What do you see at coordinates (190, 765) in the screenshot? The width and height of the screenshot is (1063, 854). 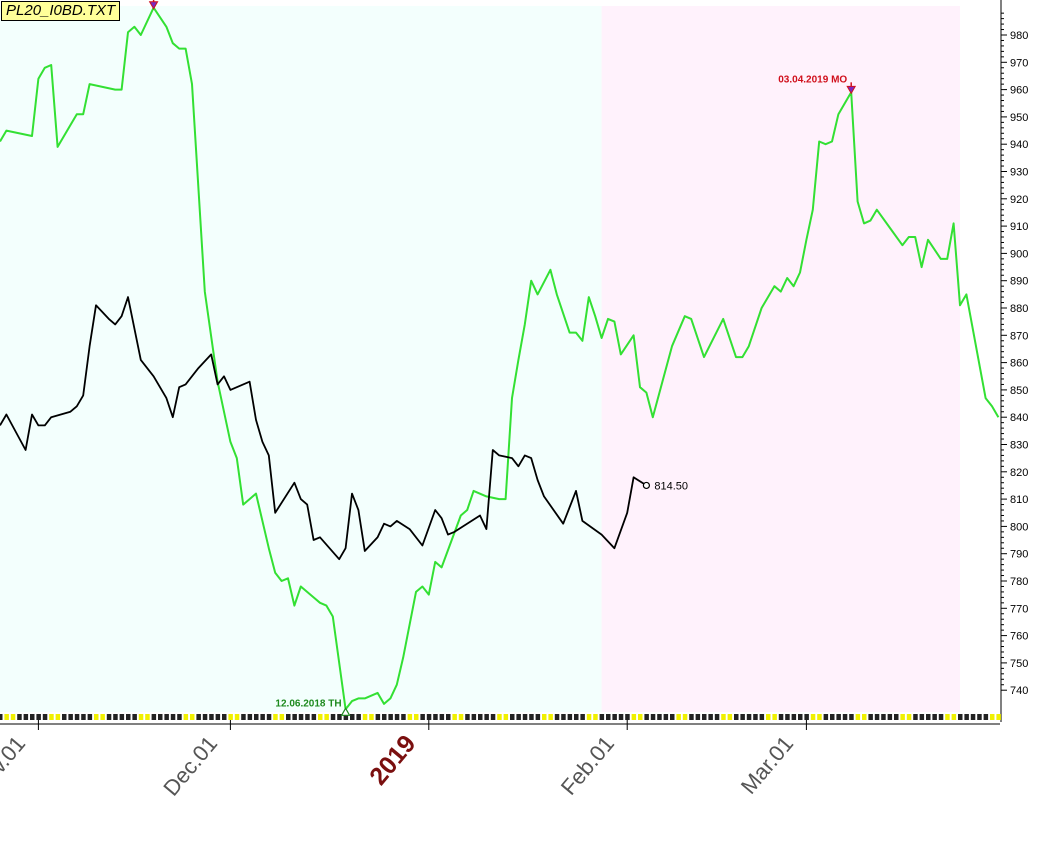 I see `x-tick-label: Dec.01` at bounding box center [190, 765].